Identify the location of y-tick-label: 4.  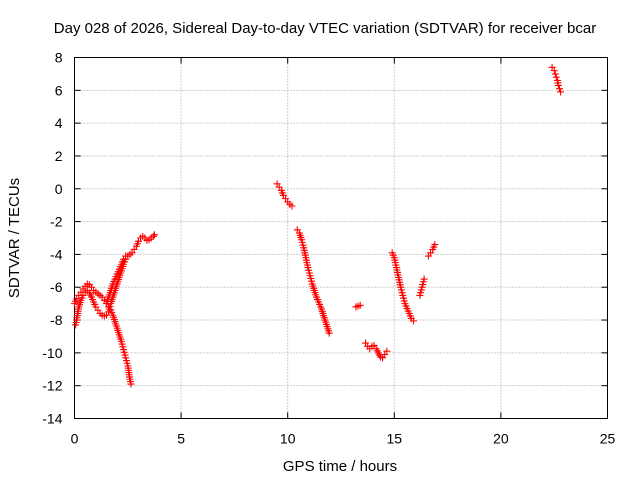
(59, 123).